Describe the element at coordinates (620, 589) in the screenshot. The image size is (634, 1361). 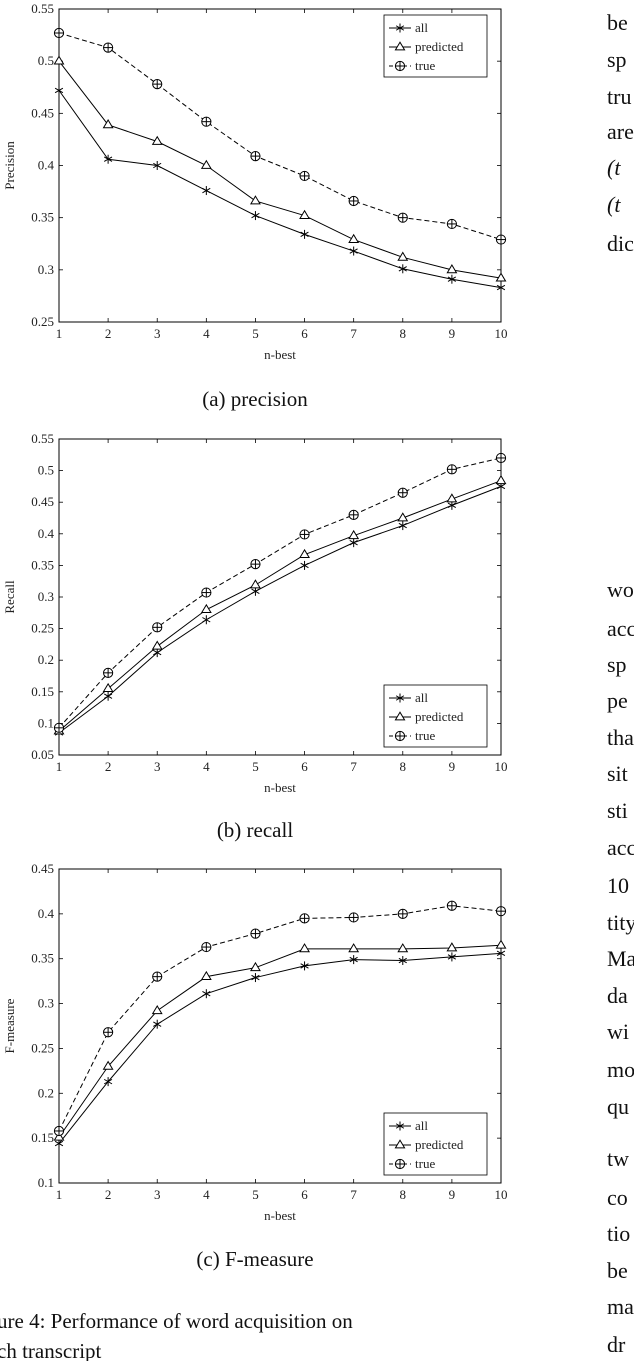
I see `side-text-fragment: wo` at that location.